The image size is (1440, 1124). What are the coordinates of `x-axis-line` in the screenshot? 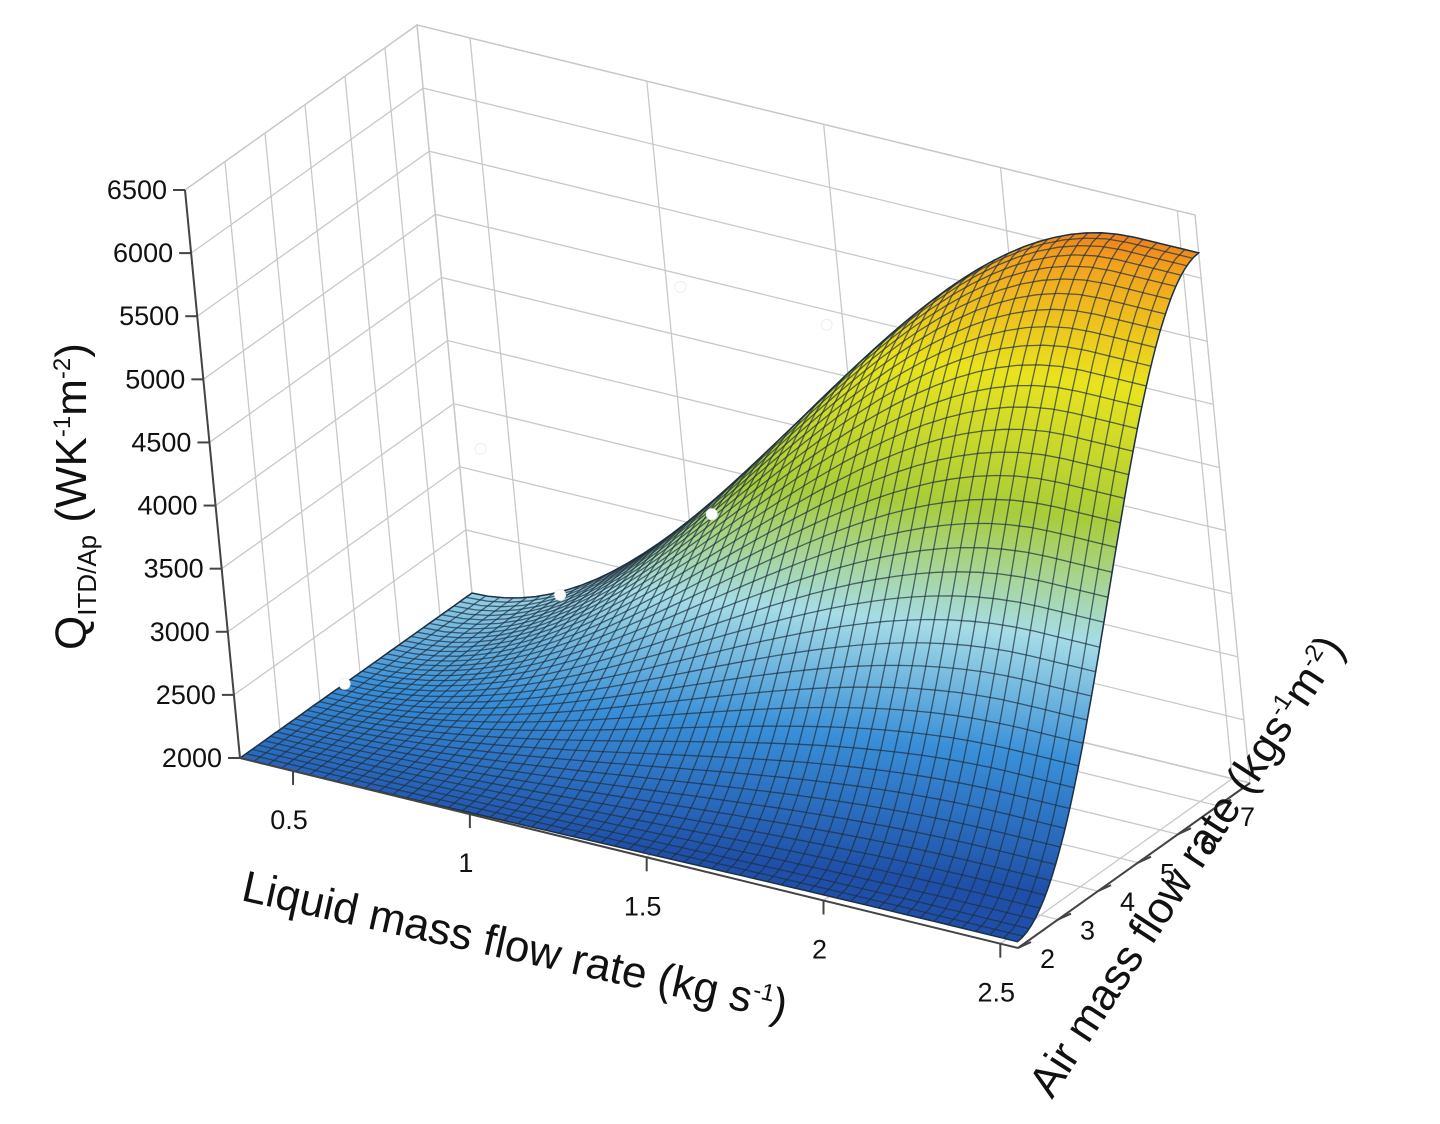 It's located at (629, 853).